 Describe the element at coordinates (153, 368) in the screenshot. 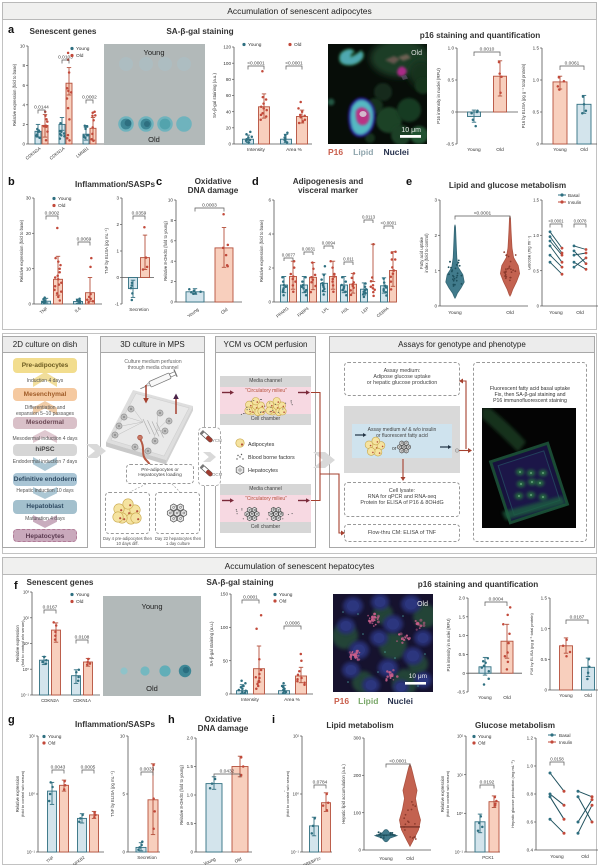

I see `svg-text: through media channel` at that location.